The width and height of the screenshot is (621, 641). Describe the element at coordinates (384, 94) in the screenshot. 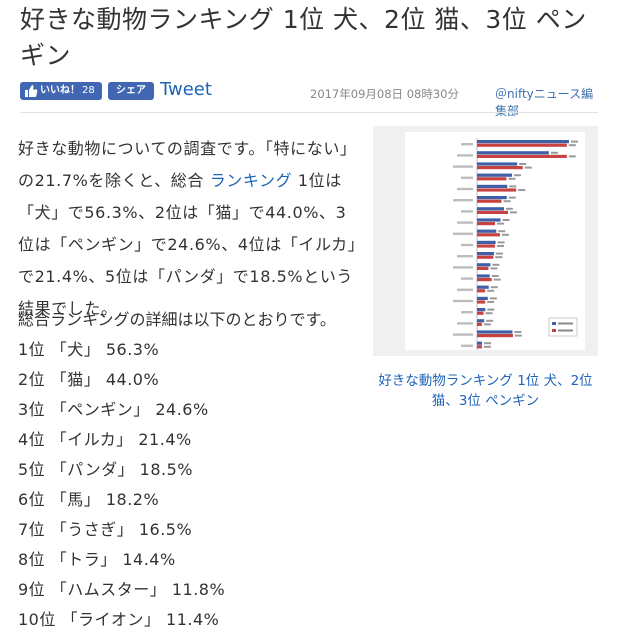

I see `publish-date: 2017年09月08日 08時30分` at that location.